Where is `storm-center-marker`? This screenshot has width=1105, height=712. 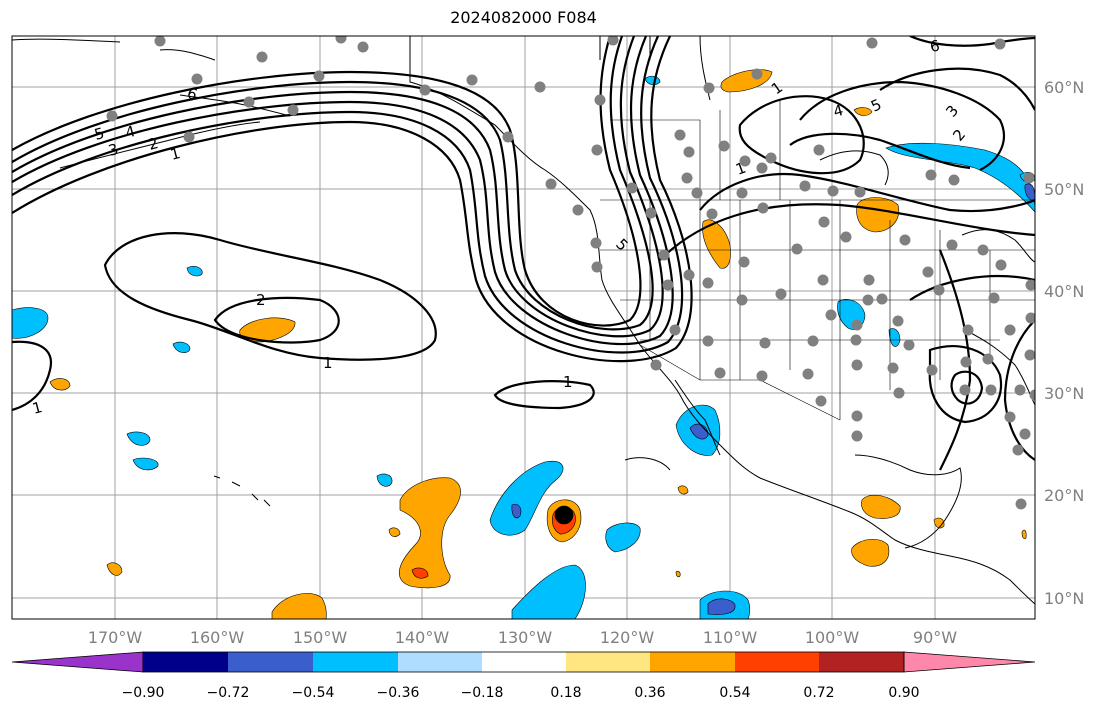
storm-center-marker is located at coordinates (564, 515).